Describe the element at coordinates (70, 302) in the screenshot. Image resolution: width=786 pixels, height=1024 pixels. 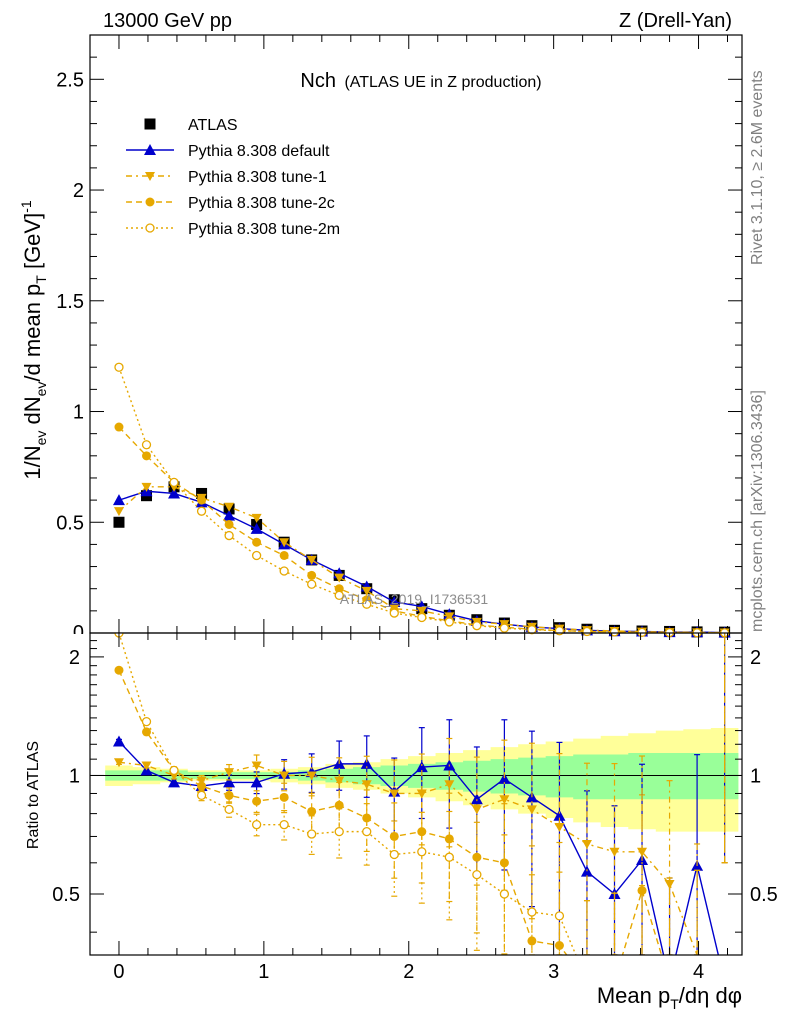
I see `y-tick-label: 1.5` at that location.